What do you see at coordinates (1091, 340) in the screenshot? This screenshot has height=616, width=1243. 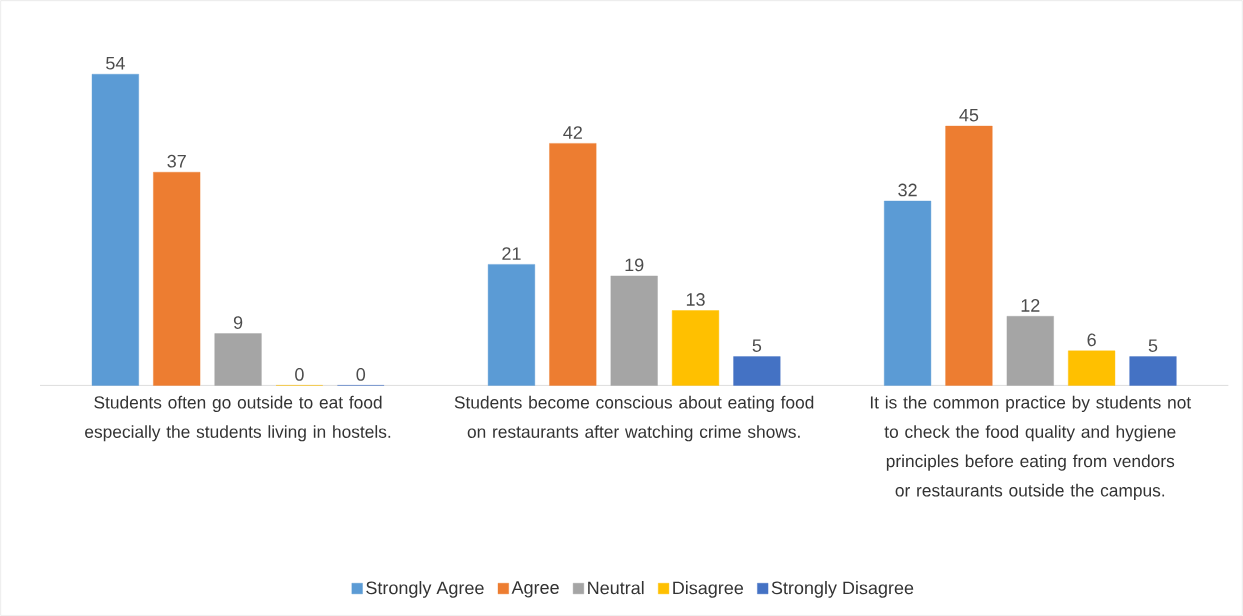 I see `data-label: 6` at bounding box center [1091, 340].